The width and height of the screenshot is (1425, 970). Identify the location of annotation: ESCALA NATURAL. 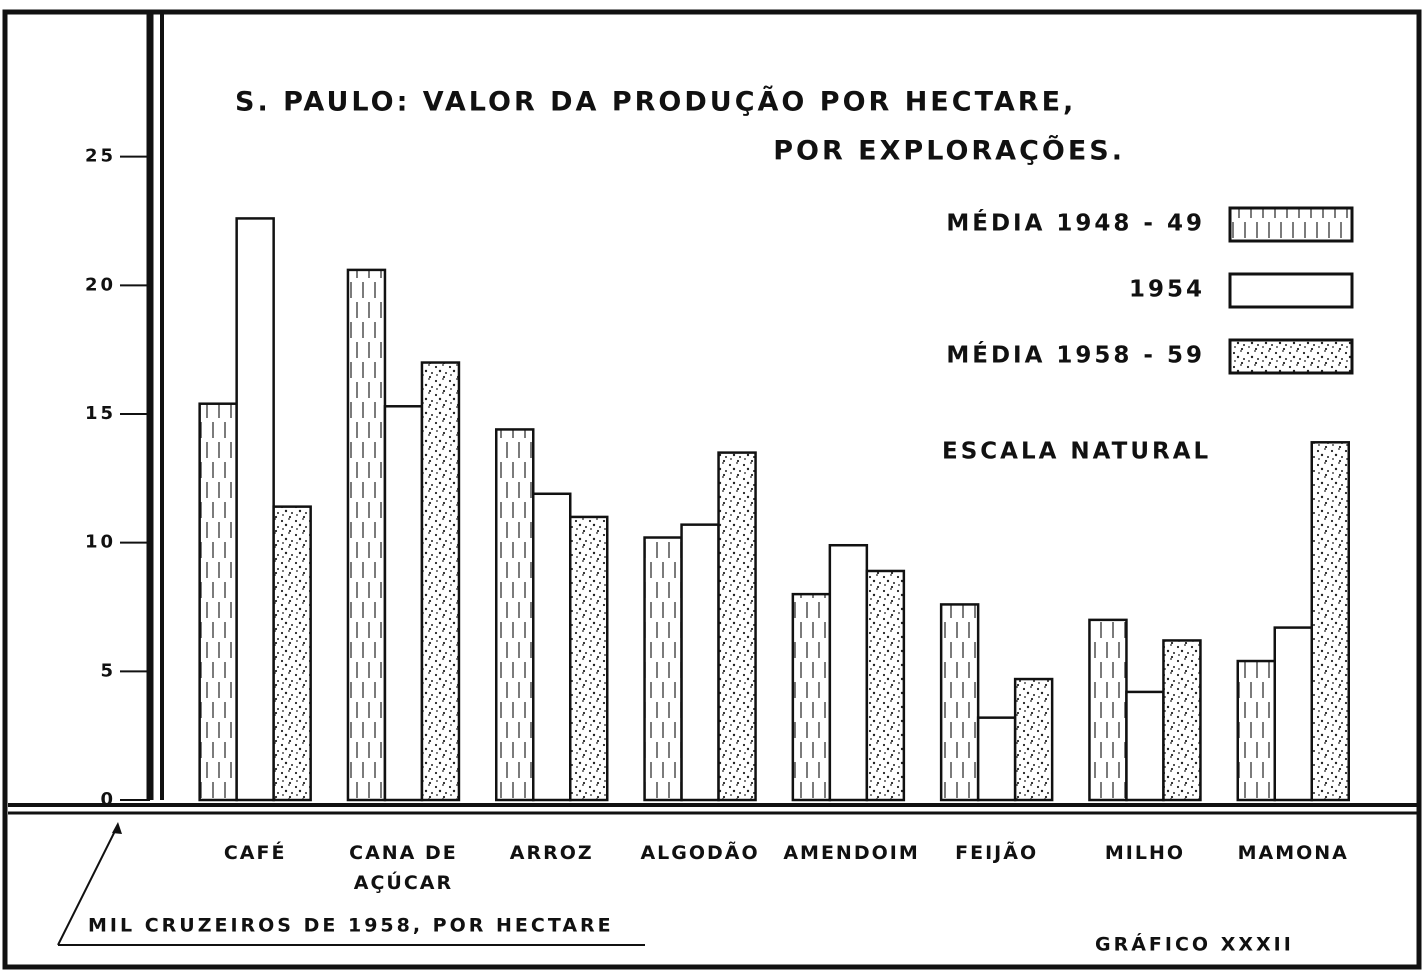
(1076, 452).